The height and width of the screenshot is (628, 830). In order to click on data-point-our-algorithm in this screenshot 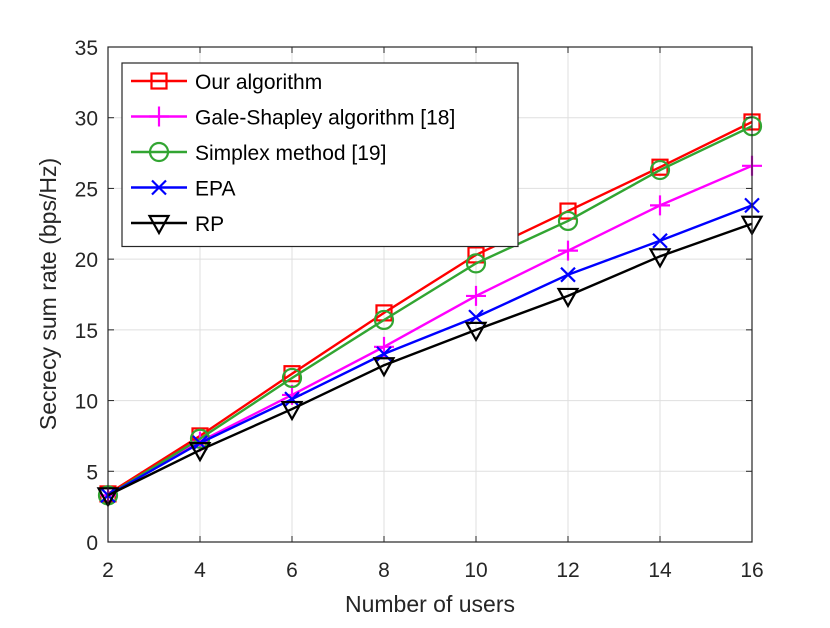, I will do `click(568, 211)`.